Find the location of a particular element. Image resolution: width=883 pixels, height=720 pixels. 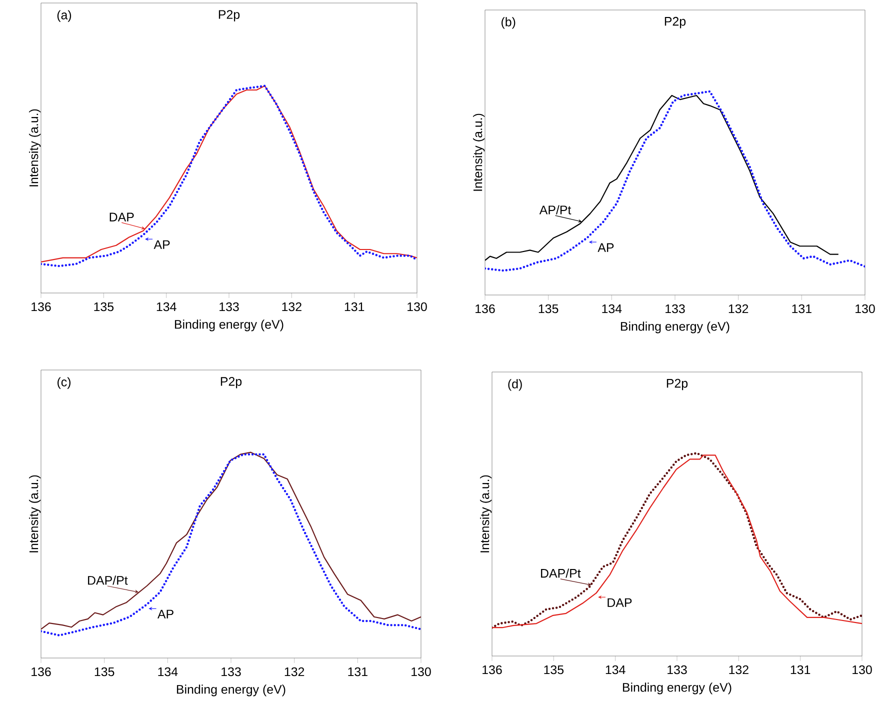

text: (a) is located at coordinates (64, 16).